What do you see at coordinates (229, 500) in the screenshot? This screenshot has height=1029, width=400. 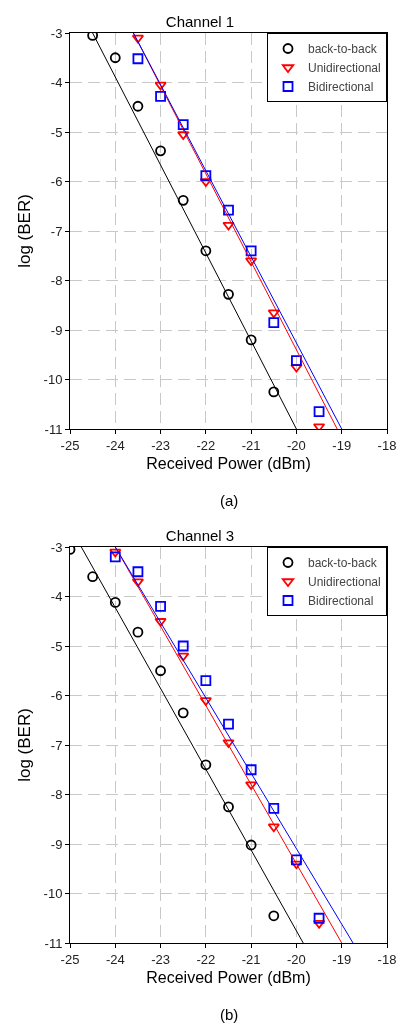 I see `text: (a)` at bounding box center [229, 500].